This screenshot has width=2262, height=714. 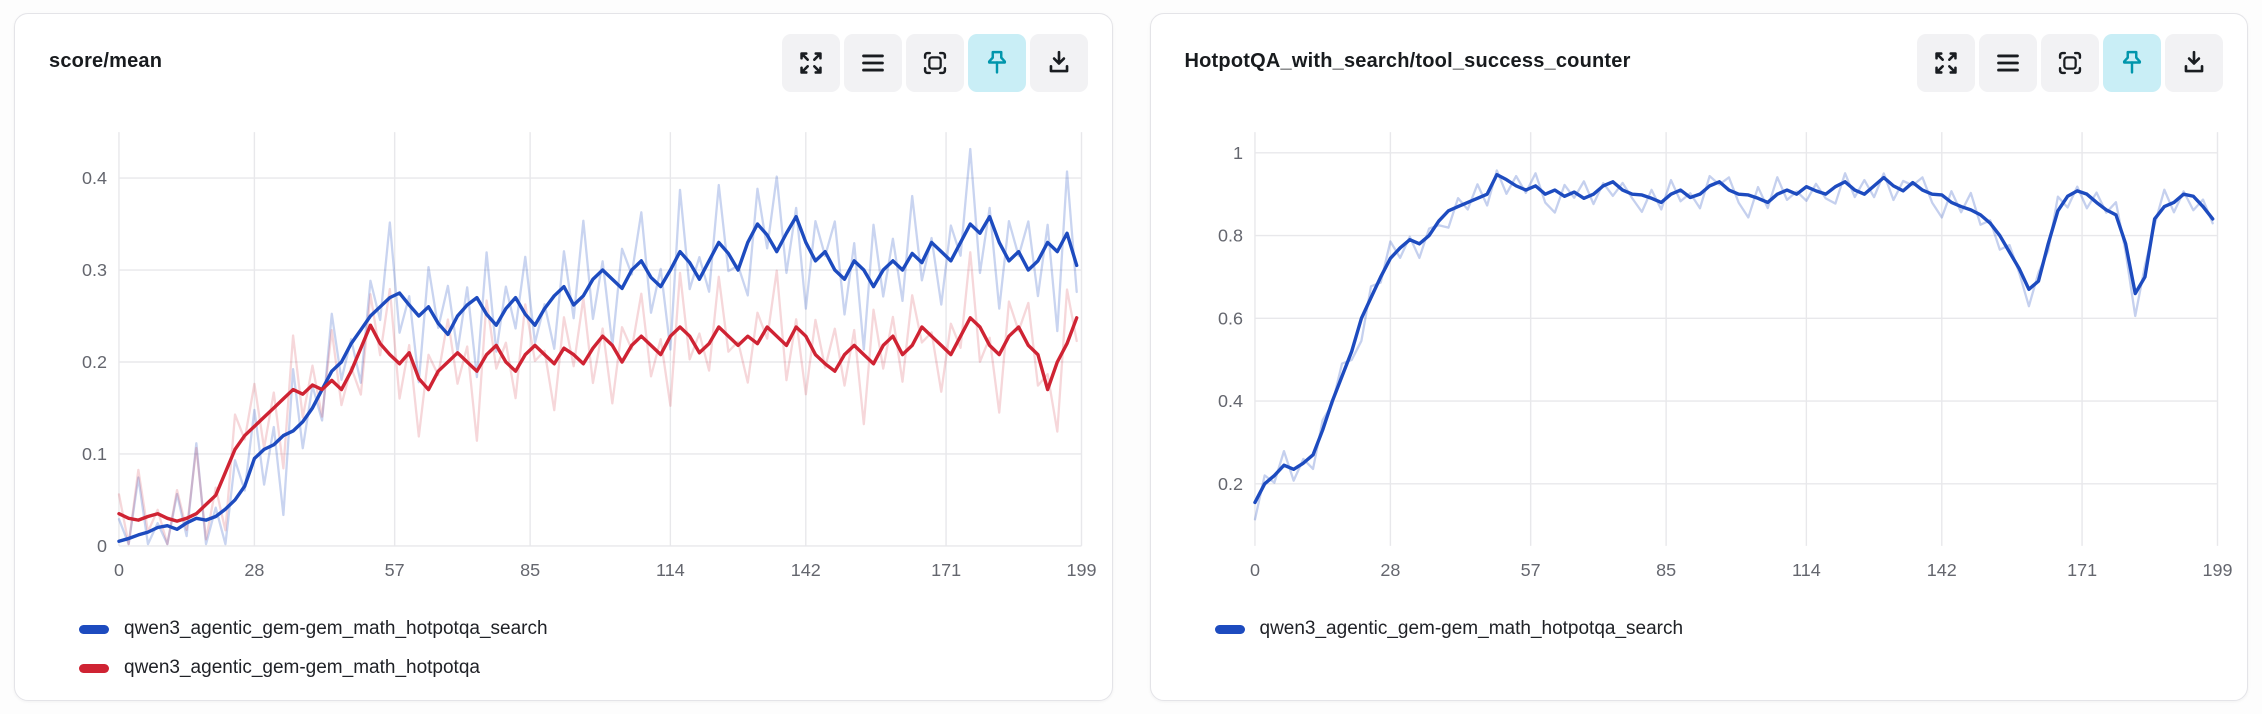 I want to click on legend-label: qwen3_agentic_gem-gem_math_hotpotqa, so click(x=302, y=667).